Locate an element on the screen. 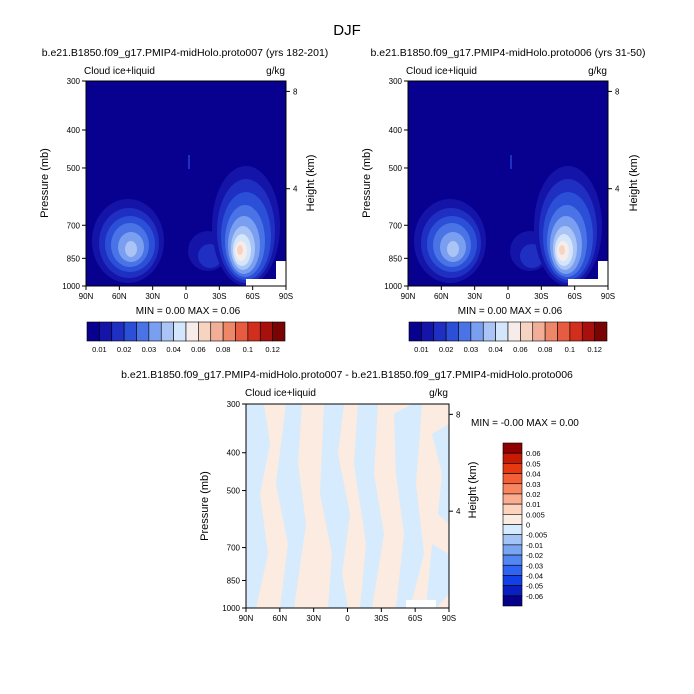 The image size is (694, 694). panel-top-right-colorbar: 0.01 0.02 0.03 0.04 0.06 0.08 0.1 0.12 is located at coordinates (508, 337).